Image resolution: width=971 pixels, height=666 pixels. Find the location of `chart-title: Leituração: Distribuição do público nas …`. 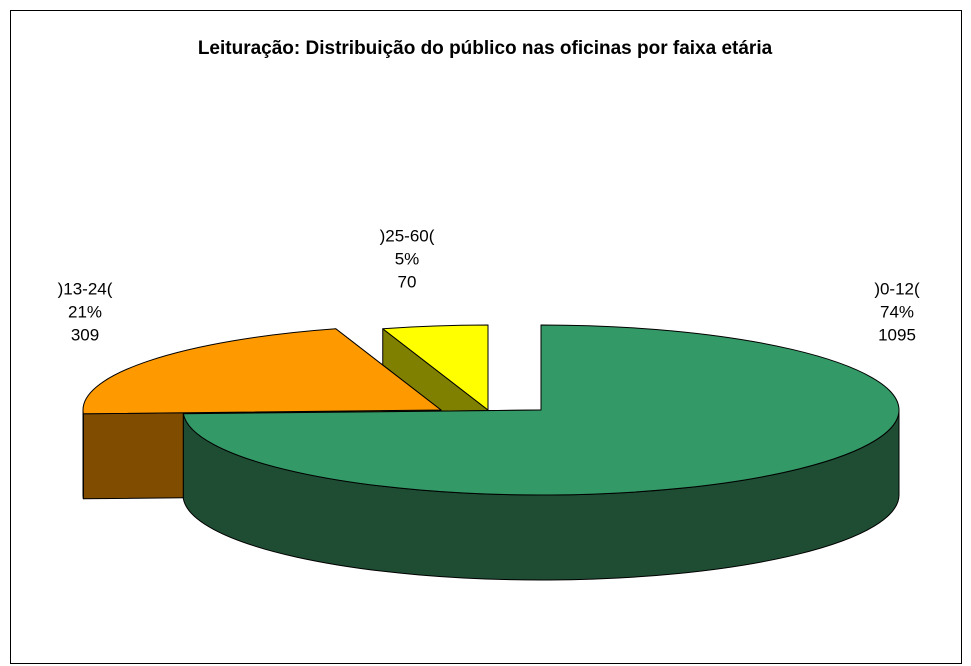

chart-title: Leituração: Distribuição do público nas … is located at coordinates (485, 48).